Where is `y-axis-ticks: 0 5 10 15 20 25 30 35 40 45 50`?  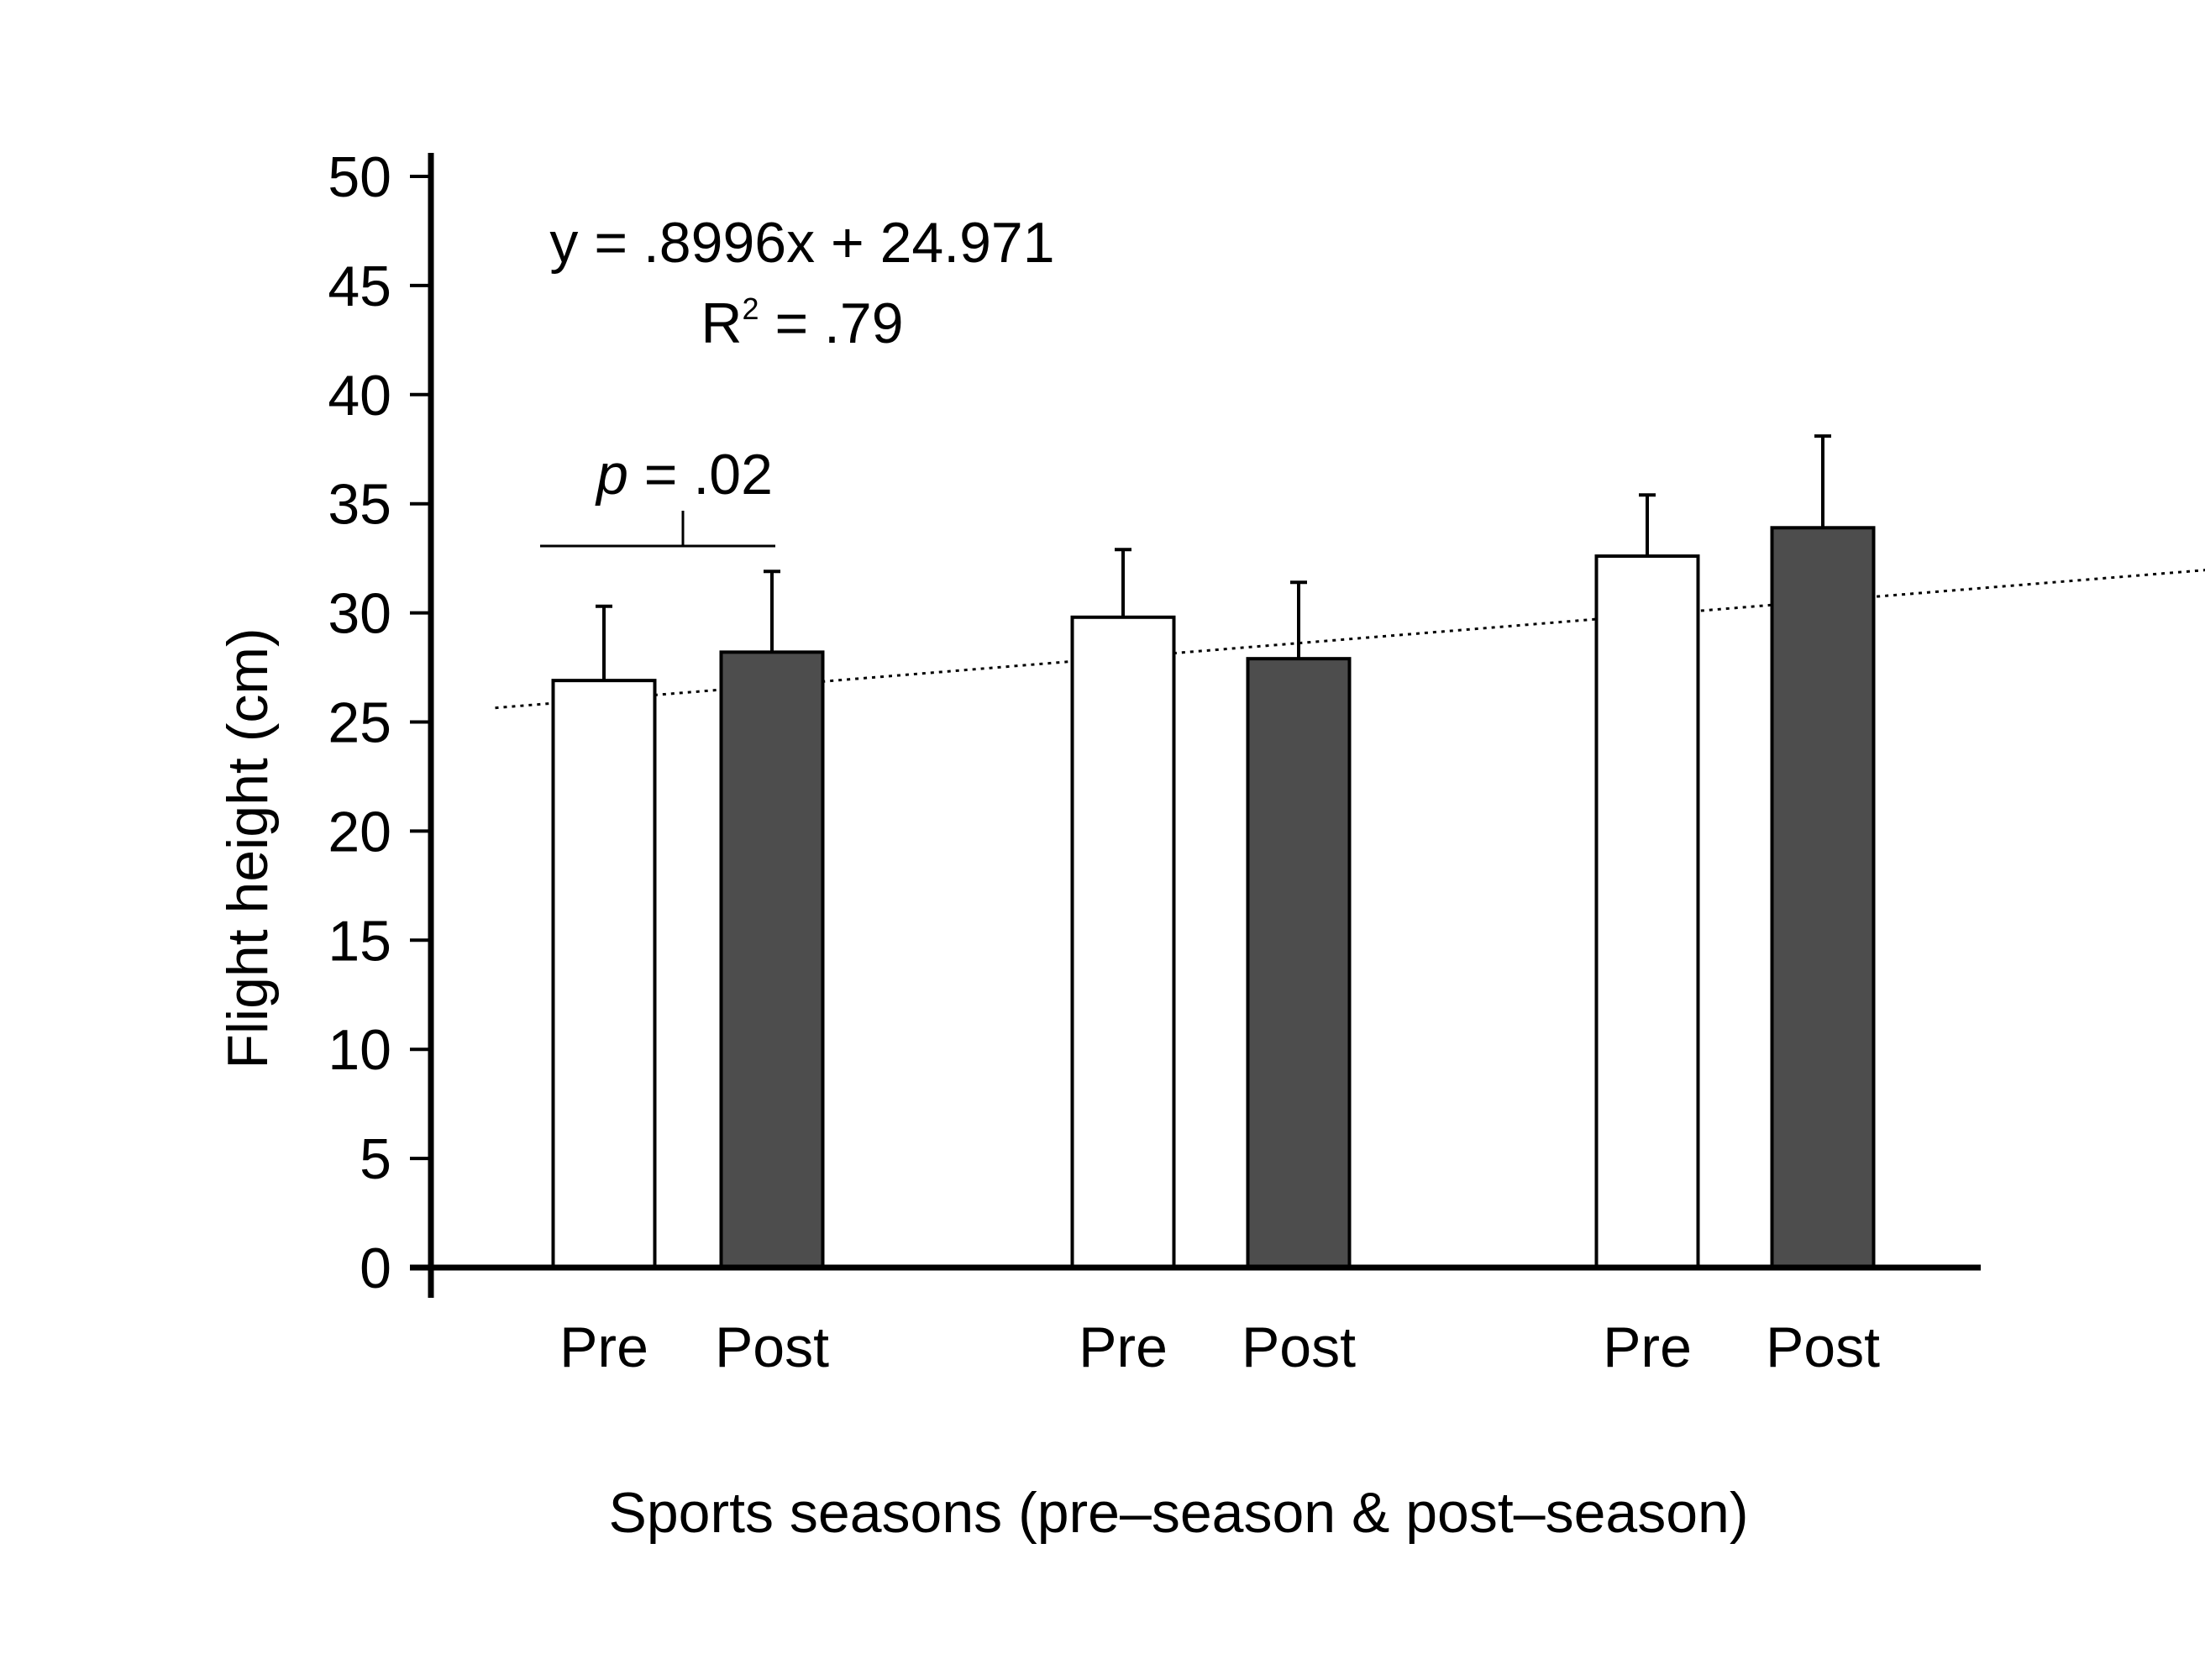 y-axis-ticks: 0 5 10 15 20 25 30 35 40 45 50 is located at coordinates (379, 722).